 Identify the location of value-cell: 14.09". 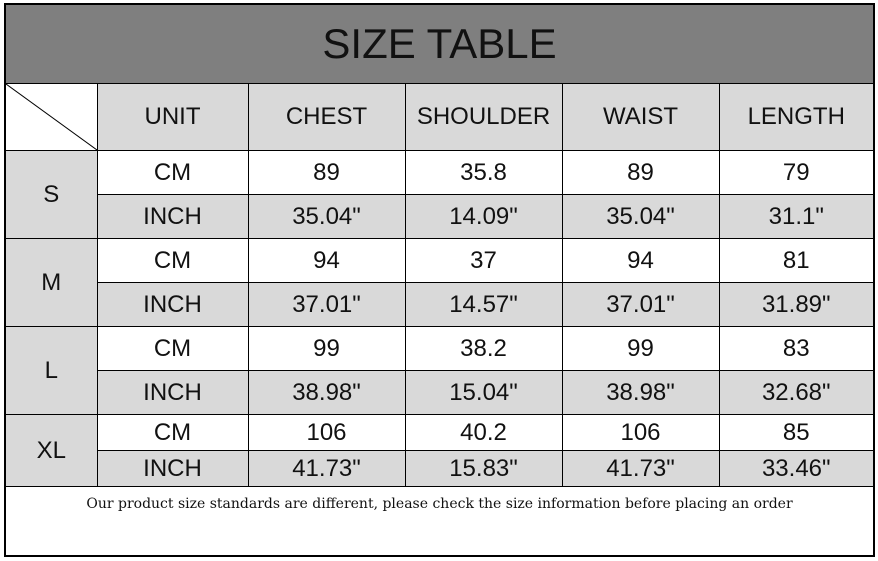
(483, 216).